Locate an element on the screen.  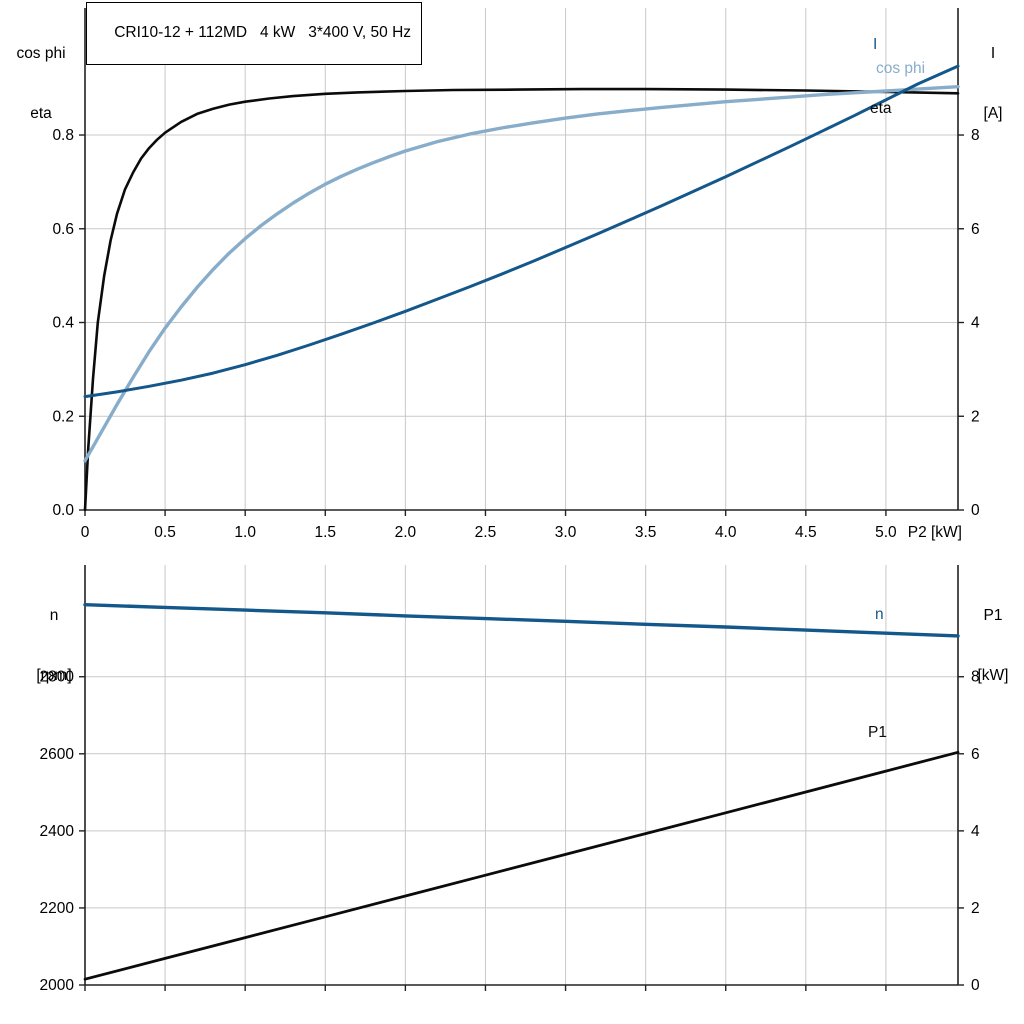
bottom-right-axis-header: P1 [kW] is located at coordinates (993, 646).